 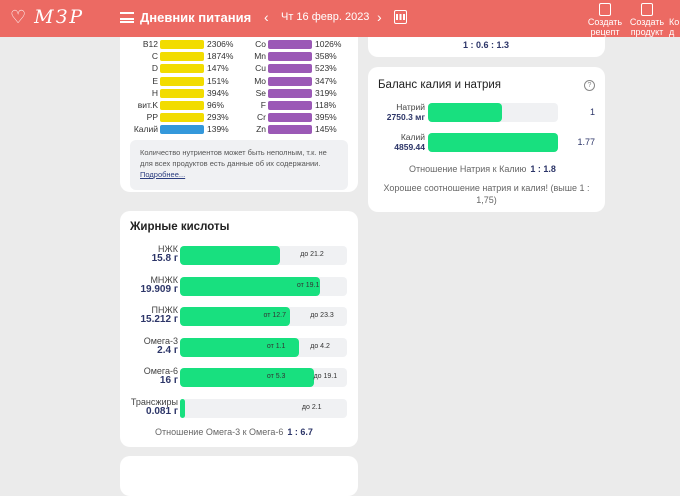 I want to click on nutrient-name: Zn, so click(x=261, y=129).